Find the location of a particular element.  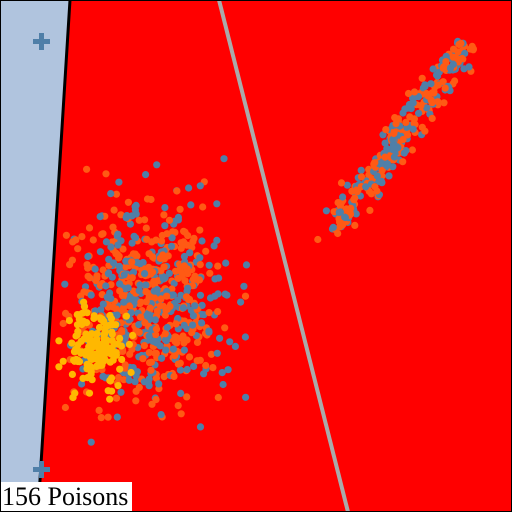

region-positive is located at coordinates (35, 256).